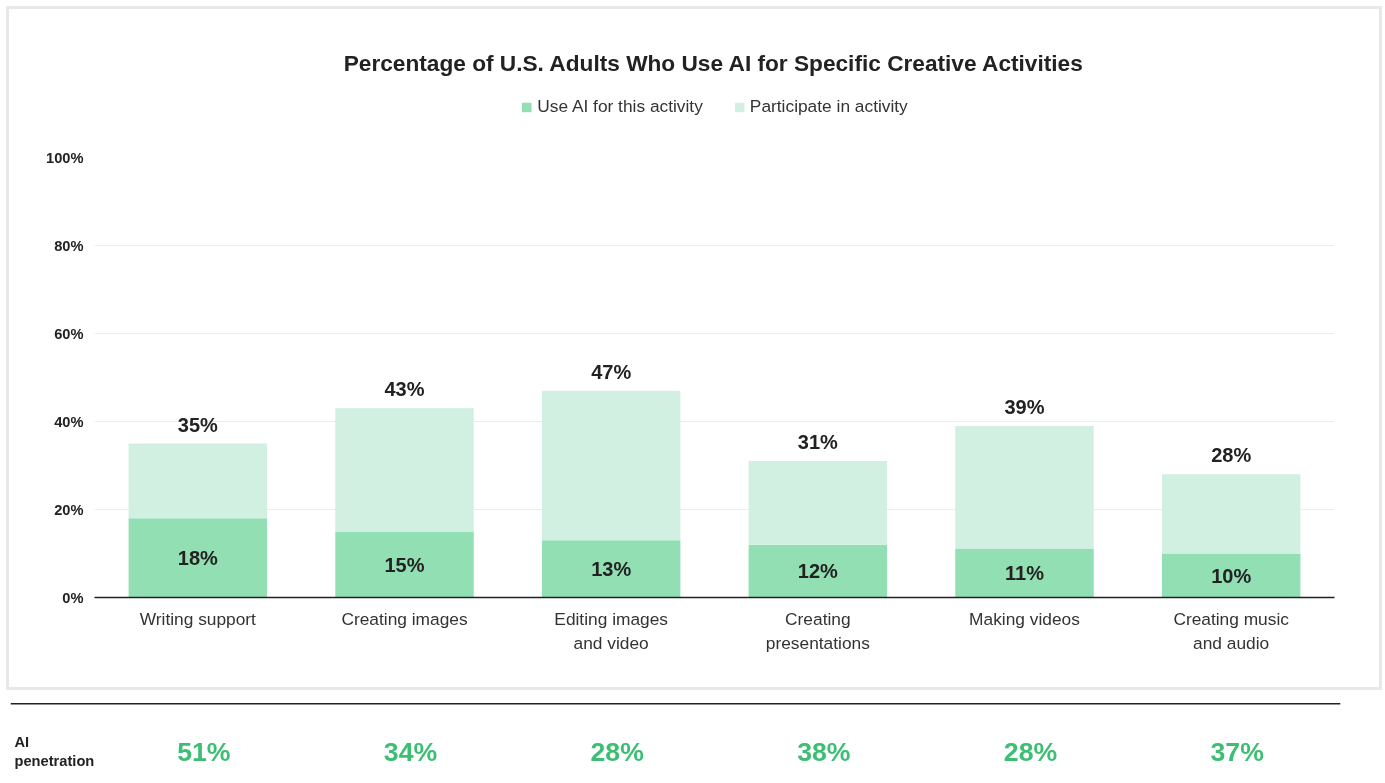 The width and height of the screenshot is (1385, 783). I want to click on x-tick-label: Writing support, so click(198, 618).